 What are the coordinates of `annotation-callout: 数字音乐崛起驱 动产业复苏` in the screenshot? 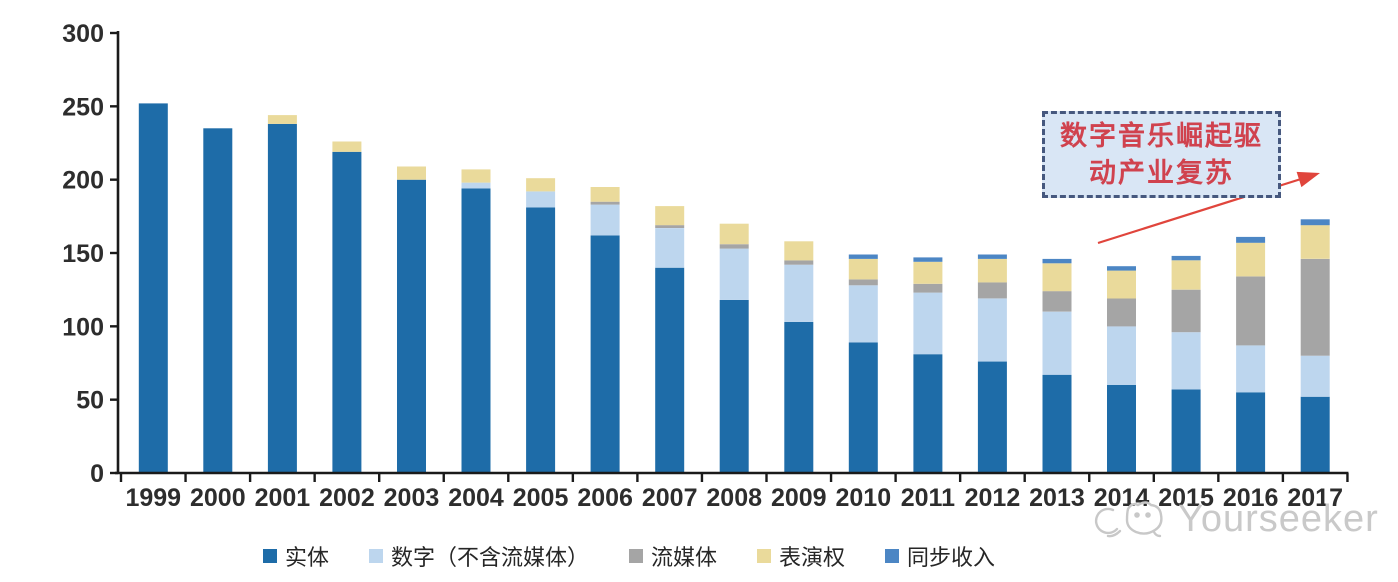 It's located at (1161, 154).